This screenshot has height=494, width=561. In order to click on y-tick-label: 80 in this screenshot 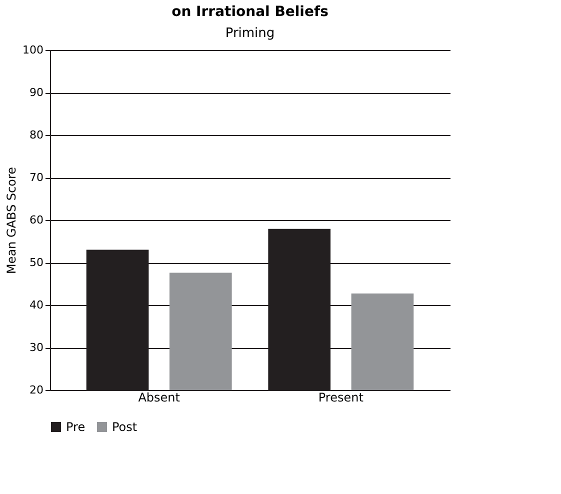, I will do `click(37, 135)`.